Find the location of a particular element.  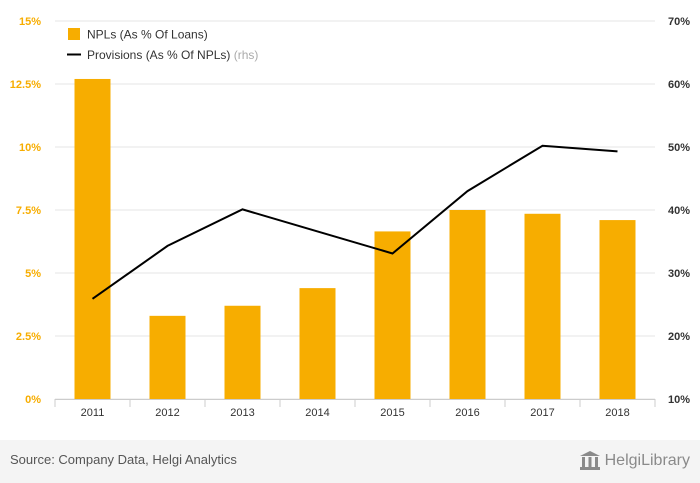

x-tick-label: 2016 is located at coordinates (467, 413).